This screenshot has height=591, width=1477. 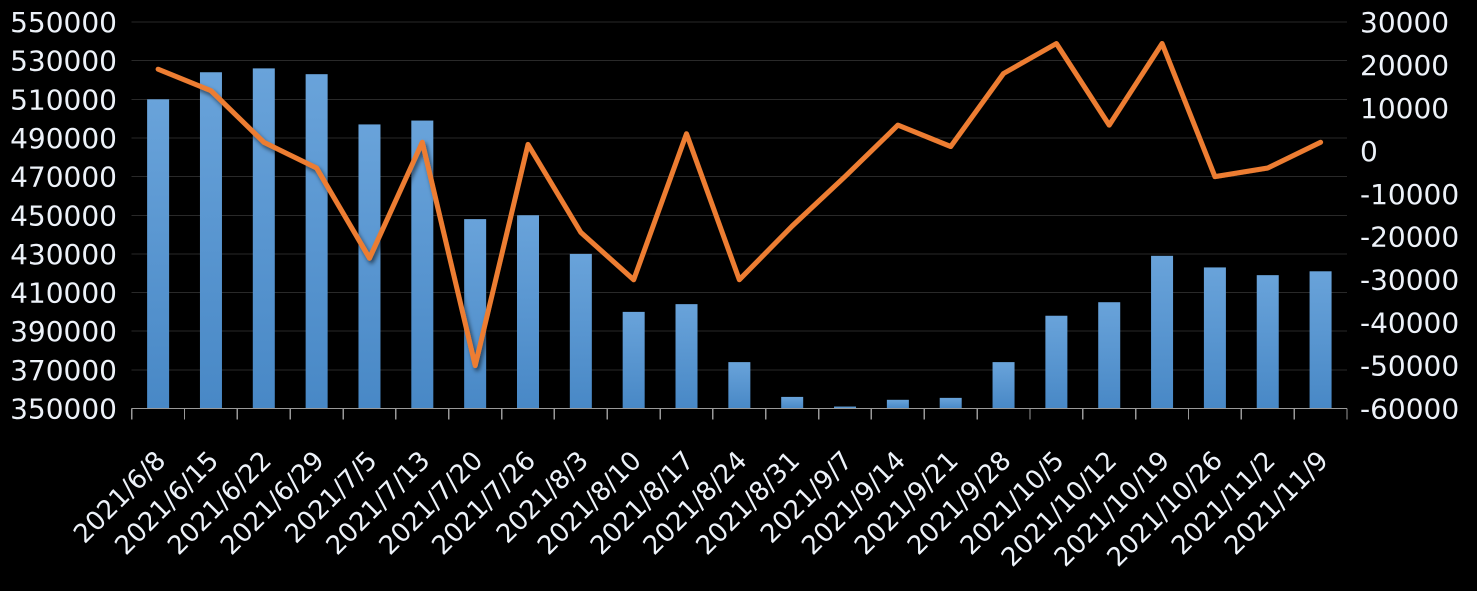 I want to click on y-axis-right-tick-label: -20000, so click(x=1409, y=237).